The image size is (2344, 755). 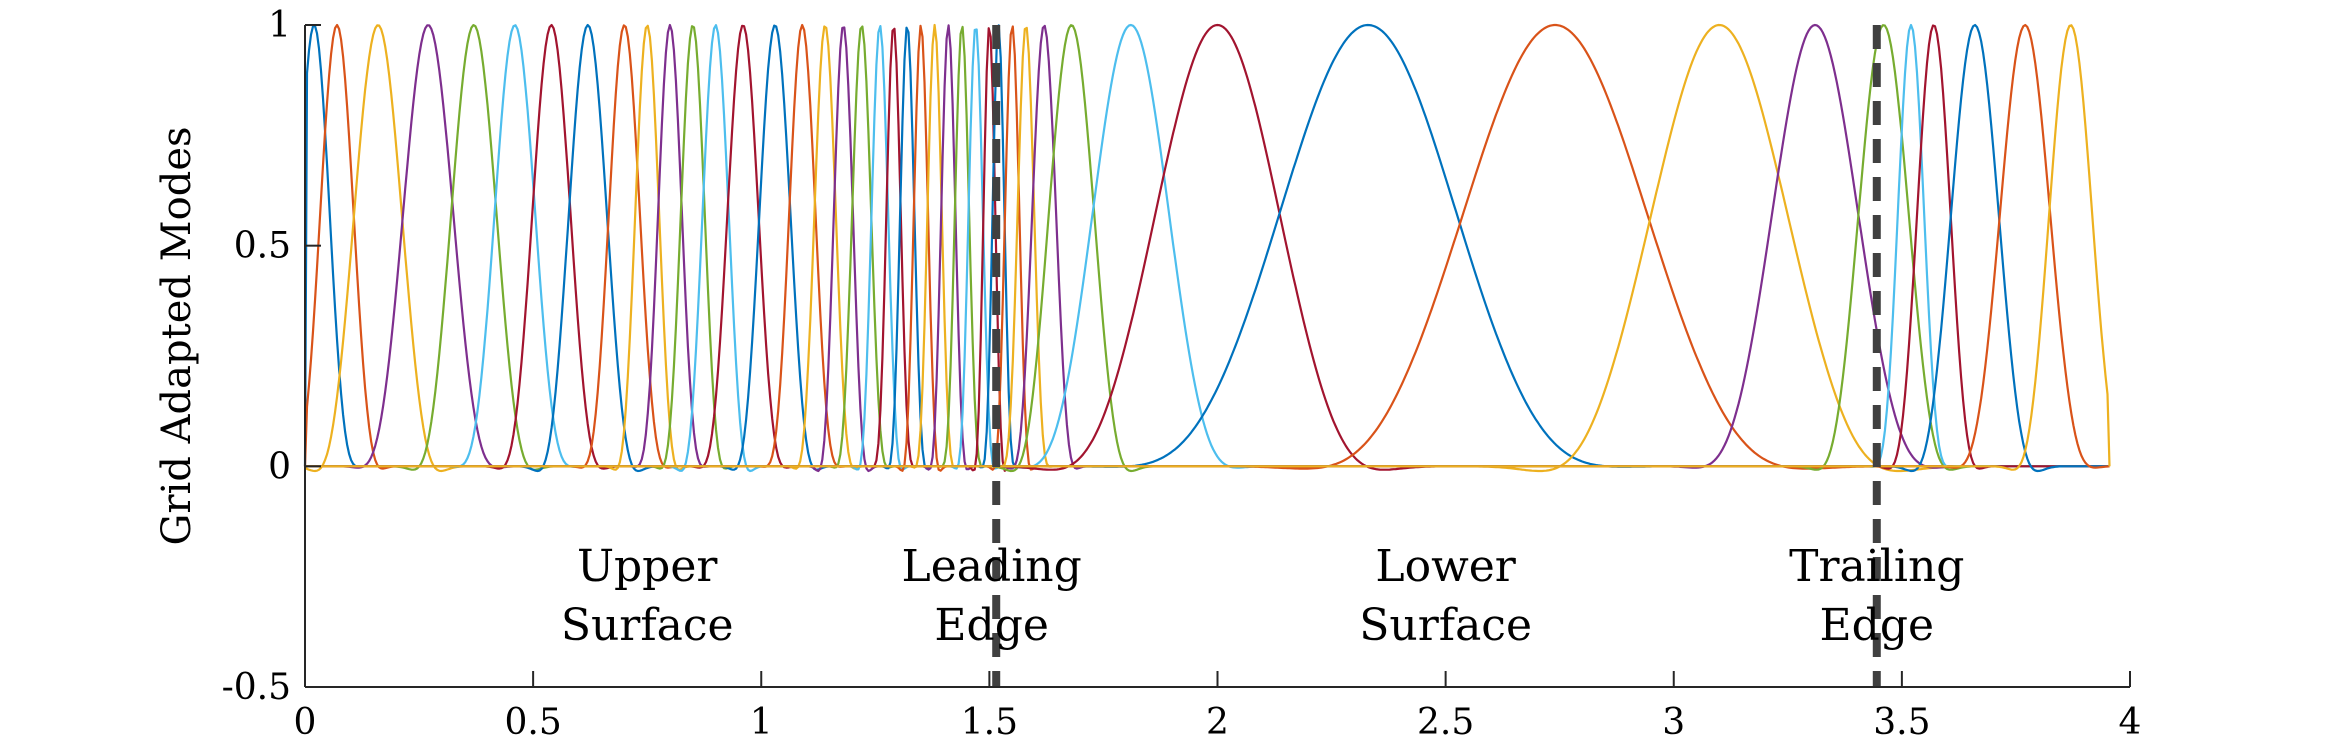 What do you see at coordinates (989, 722) in the screenshot?
I see `x-tick-label: 1.5` at bounding box center [989, 722].